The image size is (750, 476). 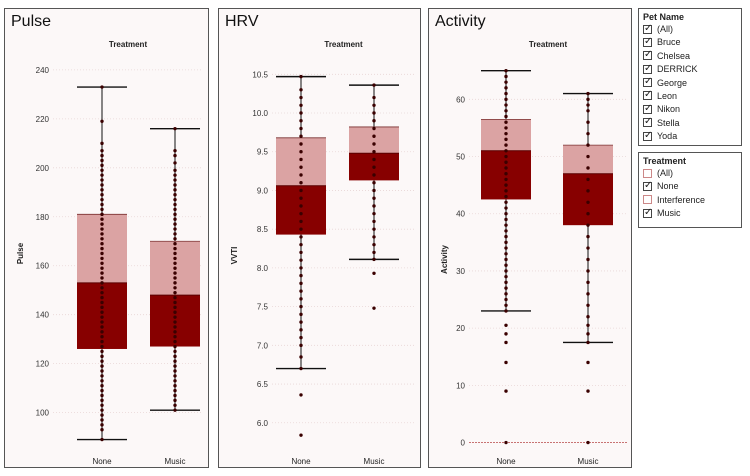 What do you see at coordinates (690, 83) in the screenshot?
I see `pet-name-filter-item: George` at bounding box center [690, 83].